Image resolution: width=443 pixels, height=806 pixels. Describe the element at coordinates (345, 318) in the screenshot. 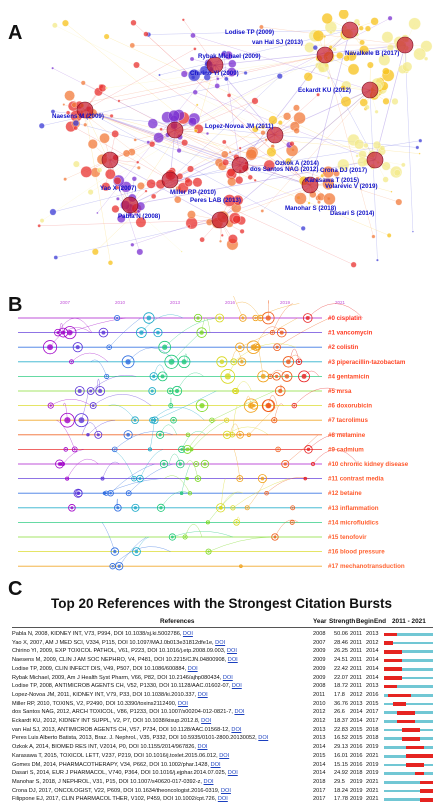

I see `timeline-cluster-label: #0 cisplatin` at that location.